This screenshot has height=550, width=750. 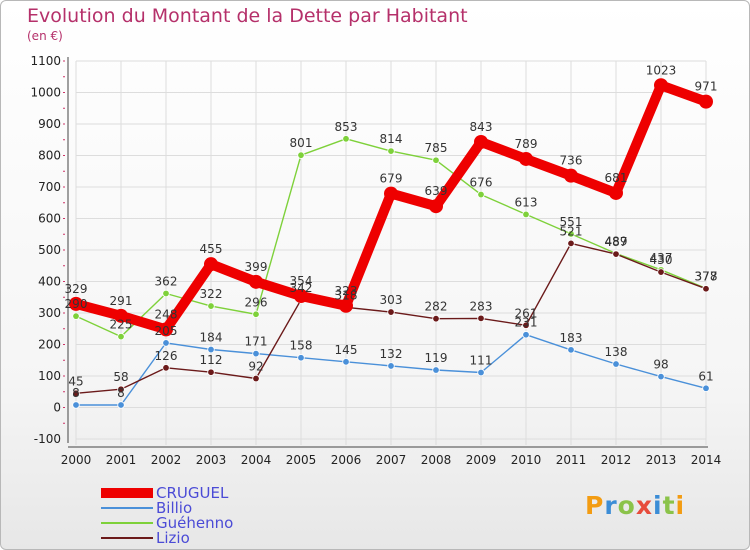 I want to click on legend-label: Lizio, so click(x=173, y=538).